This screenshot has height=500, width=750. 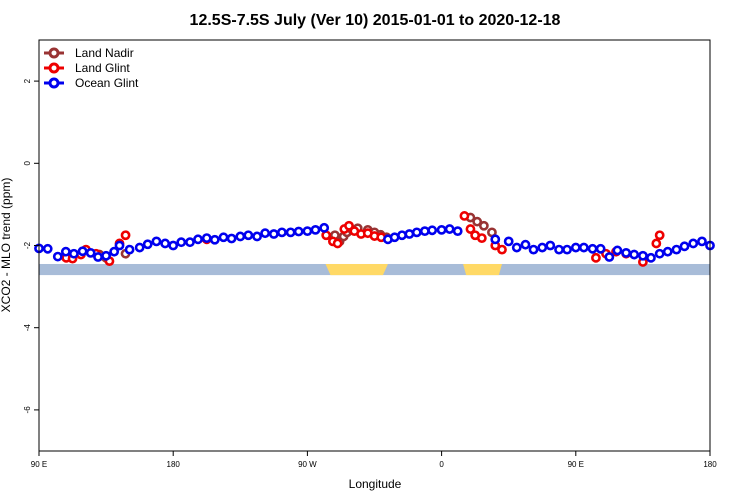 What do you see at coordinates (27, 245) in the screenshot?
I see `y-tick-label: -2` at bounding box center [27, 245].